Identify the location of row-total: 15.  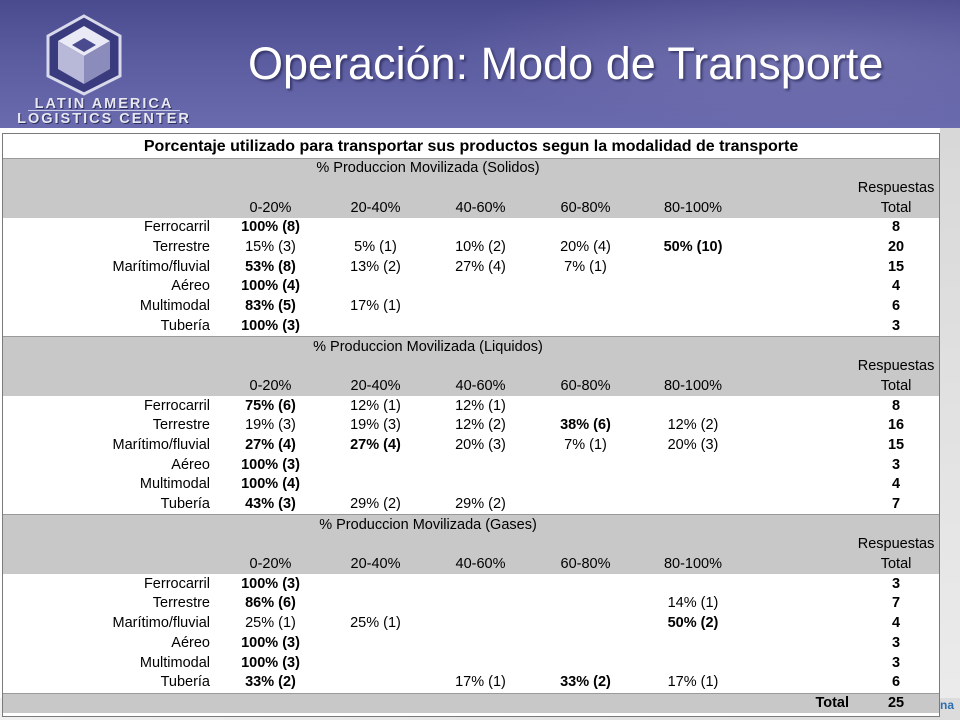
(896, 266).